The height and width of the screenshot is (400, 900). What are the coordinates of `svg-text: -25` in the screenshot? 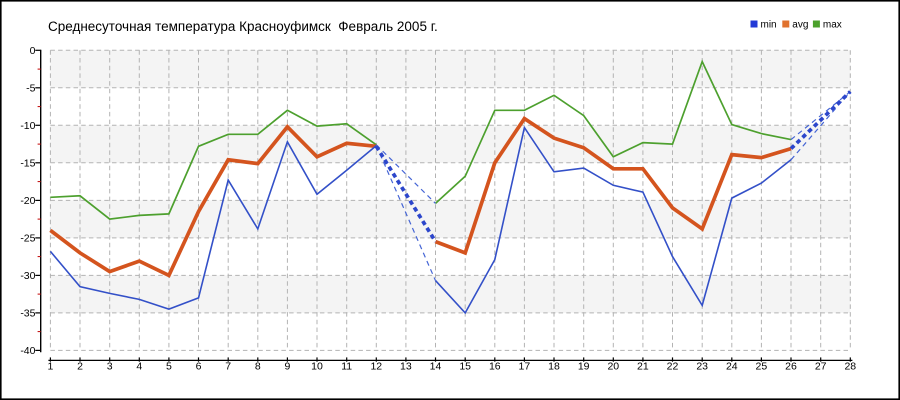 It's located at (27, 239).